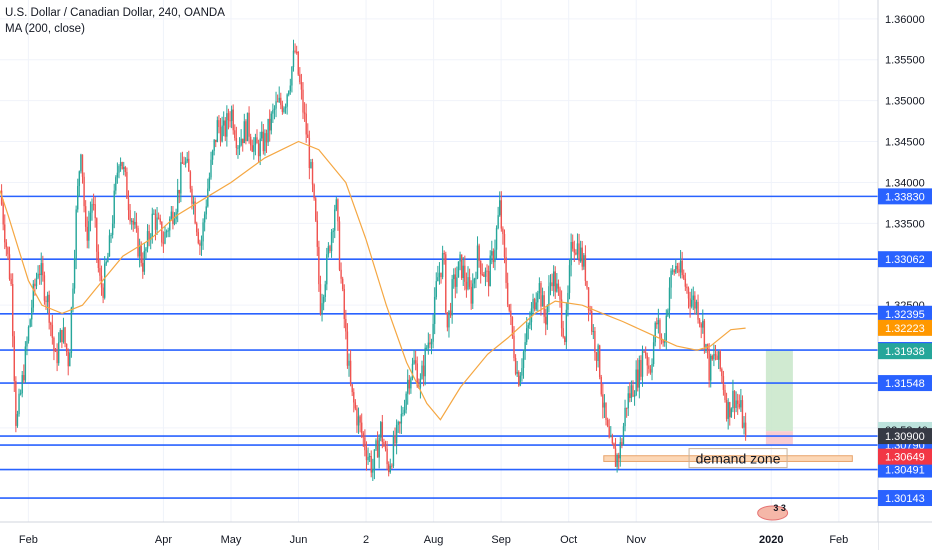  What do you see at coordinates (636, 540) in the screenshot?
I see `time-tick-label: Nov` at bounding box center [636, 540].